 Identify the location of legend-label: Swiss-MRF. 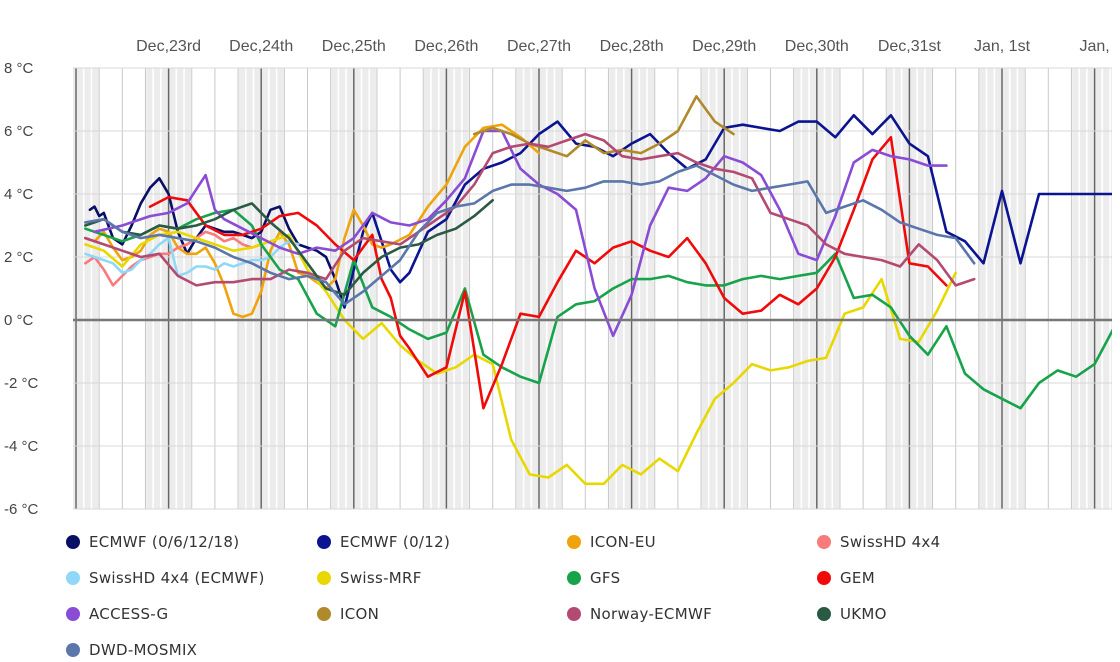
(381, 578).